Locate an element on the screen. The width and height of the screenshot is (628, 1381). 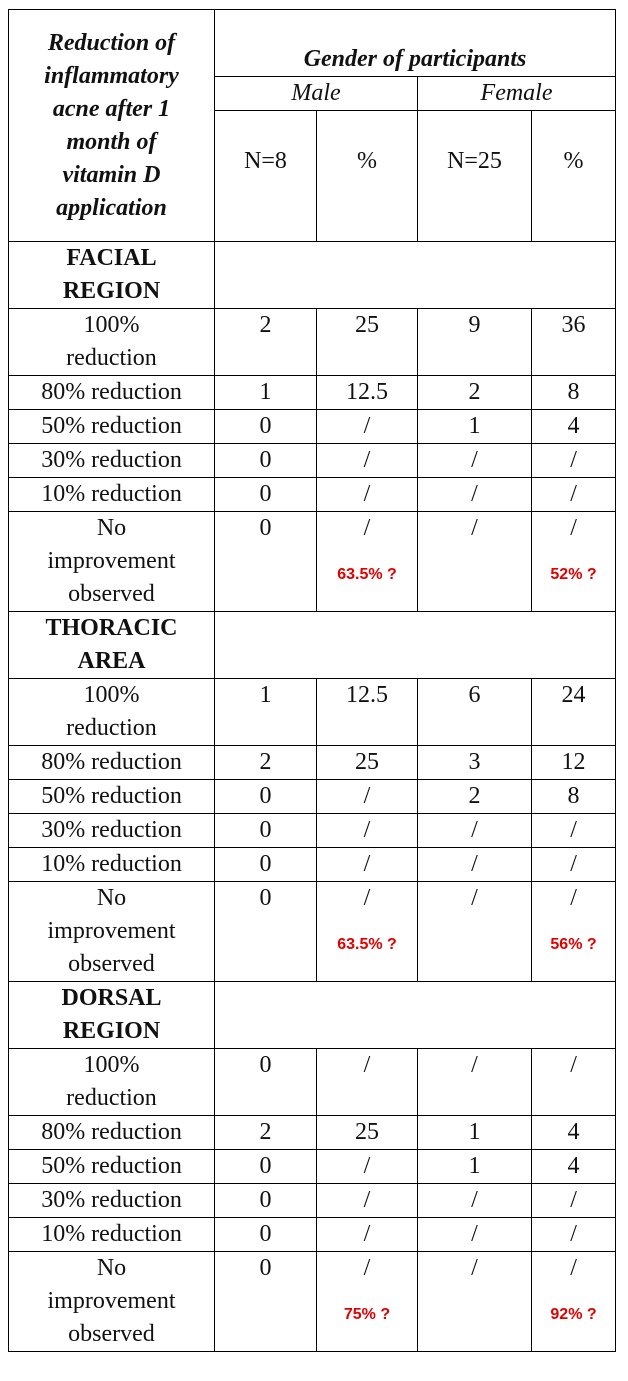
row-label: 50% reduction is located at coordinates (111, 796).